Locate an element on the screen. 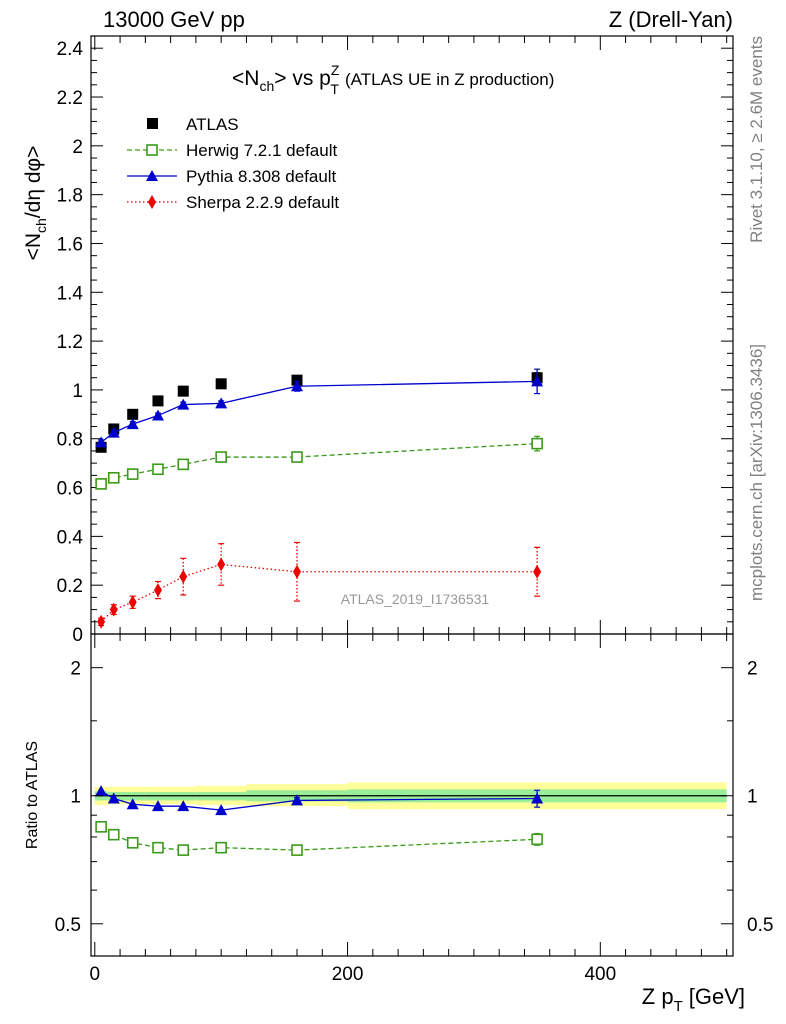  legend-marker-atlas is located at coordinates (152, 123).